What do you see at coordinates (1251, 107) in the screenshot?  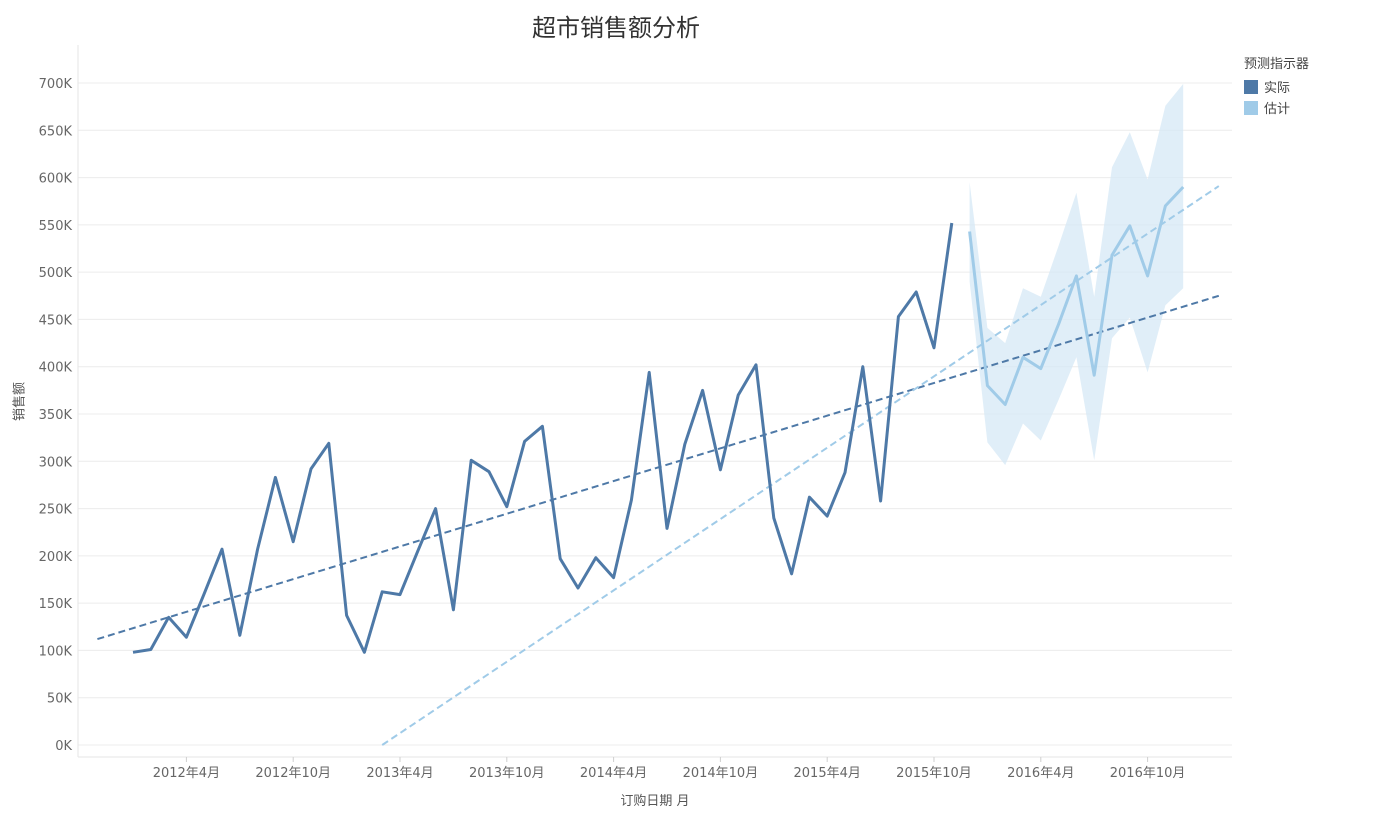 I see `legend-swatch-estimate` at bounding box center [1251, 107].